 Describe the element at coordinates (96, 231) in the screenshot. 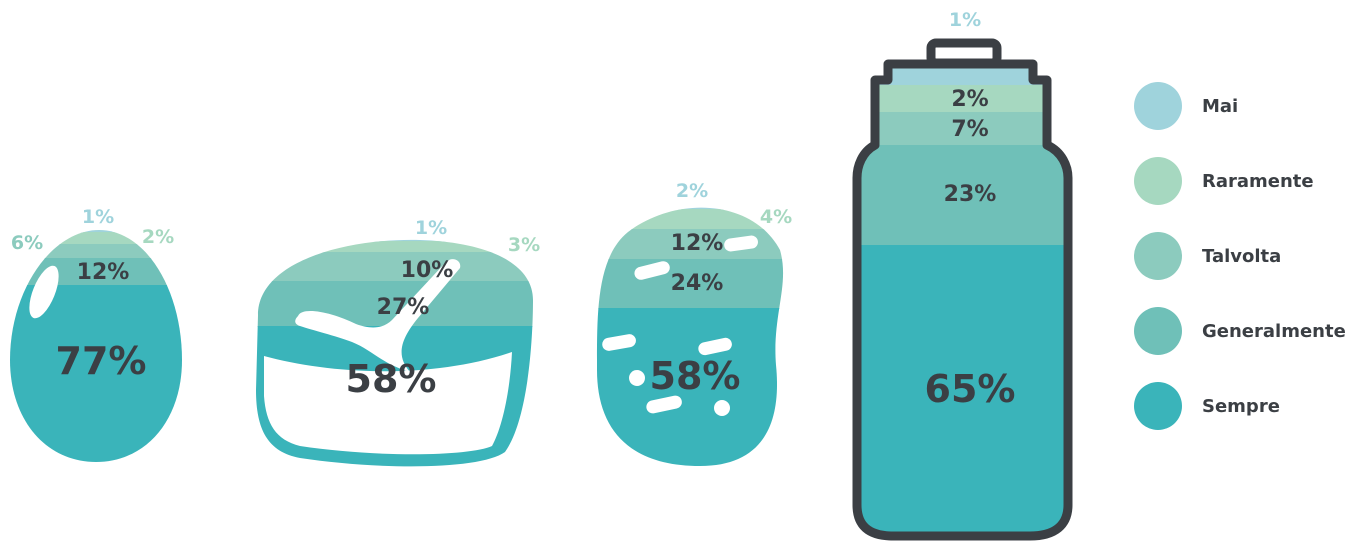

I see `egg-segment-mai` at that location.